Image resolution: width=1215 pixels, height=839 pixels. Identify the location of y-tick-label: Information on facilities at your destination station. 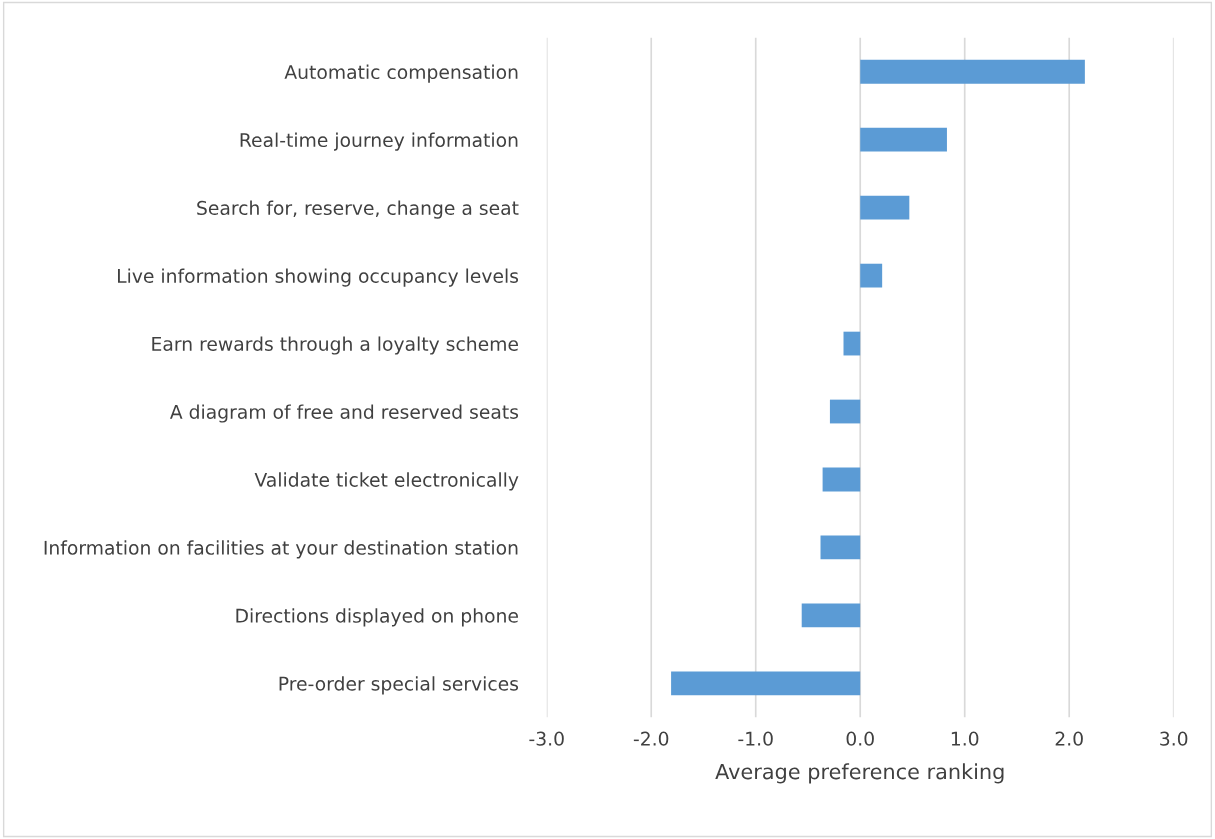
(281, 549).